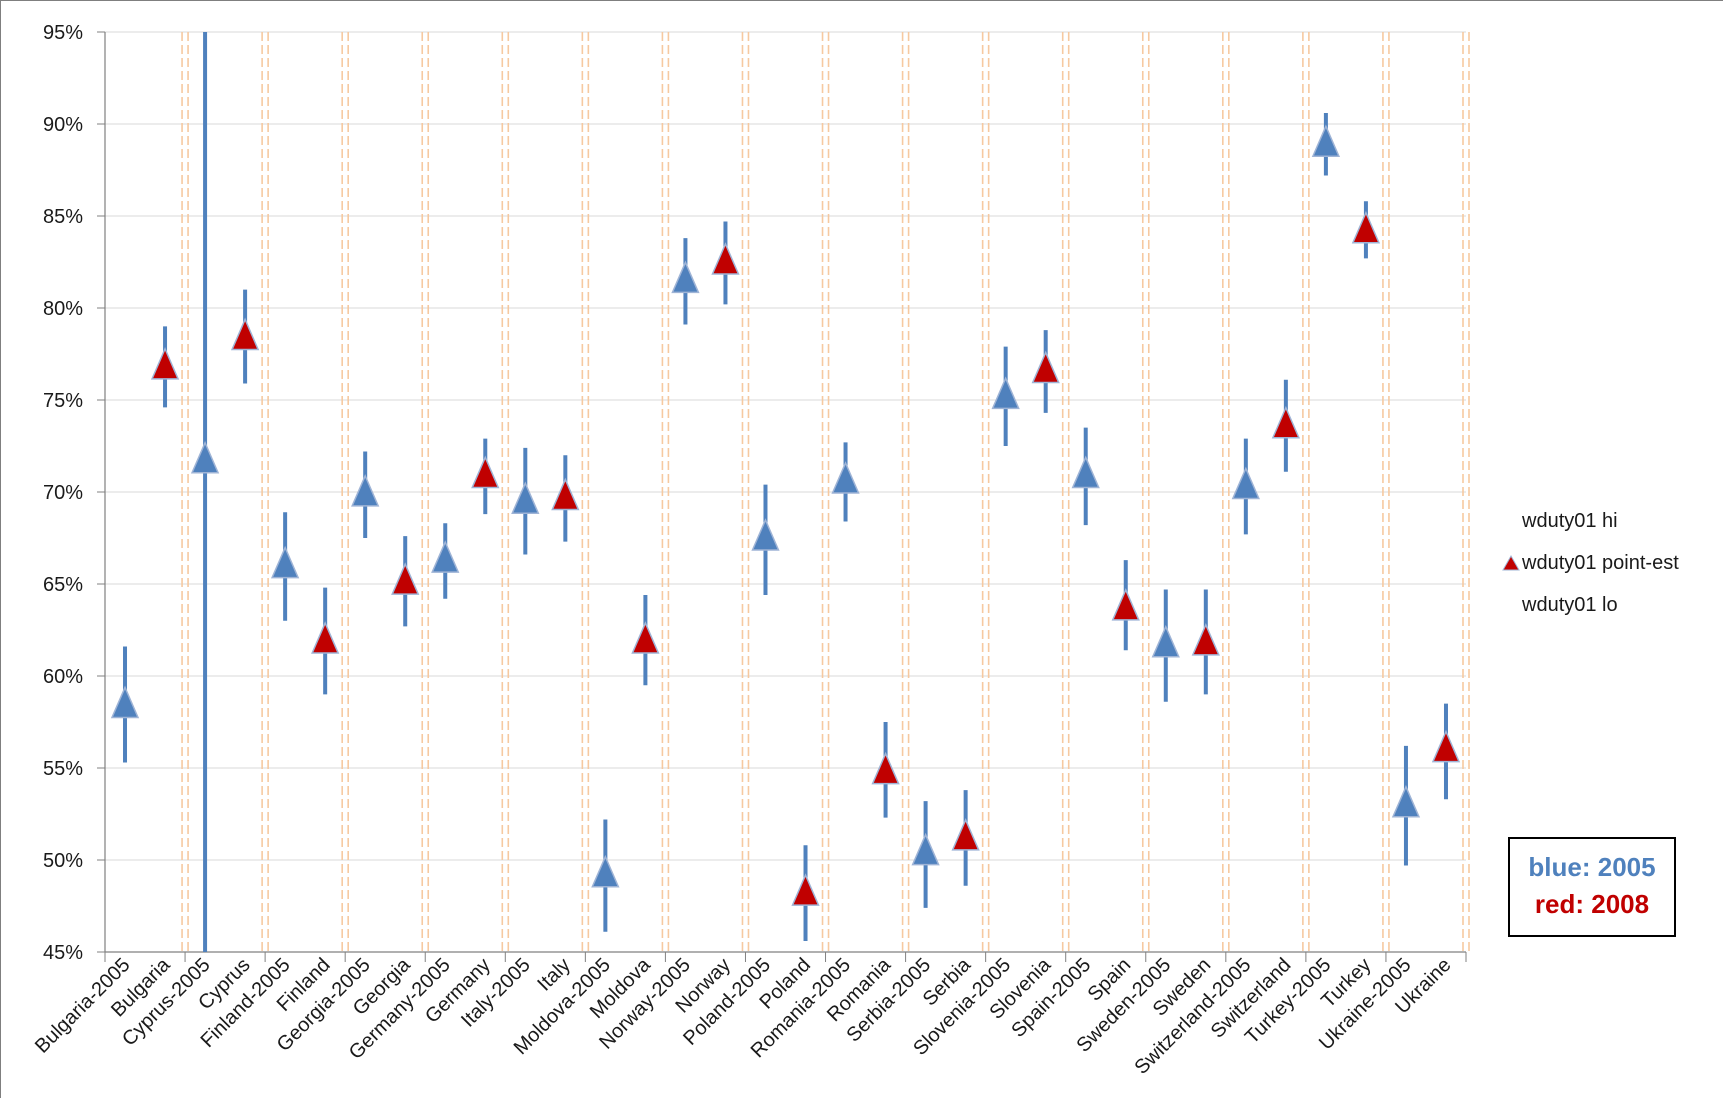 The height and width of the screenshot is (1100, 1725). I want to click on year-color-note: blue: 2005 red: 2008, so click(1592, 887).